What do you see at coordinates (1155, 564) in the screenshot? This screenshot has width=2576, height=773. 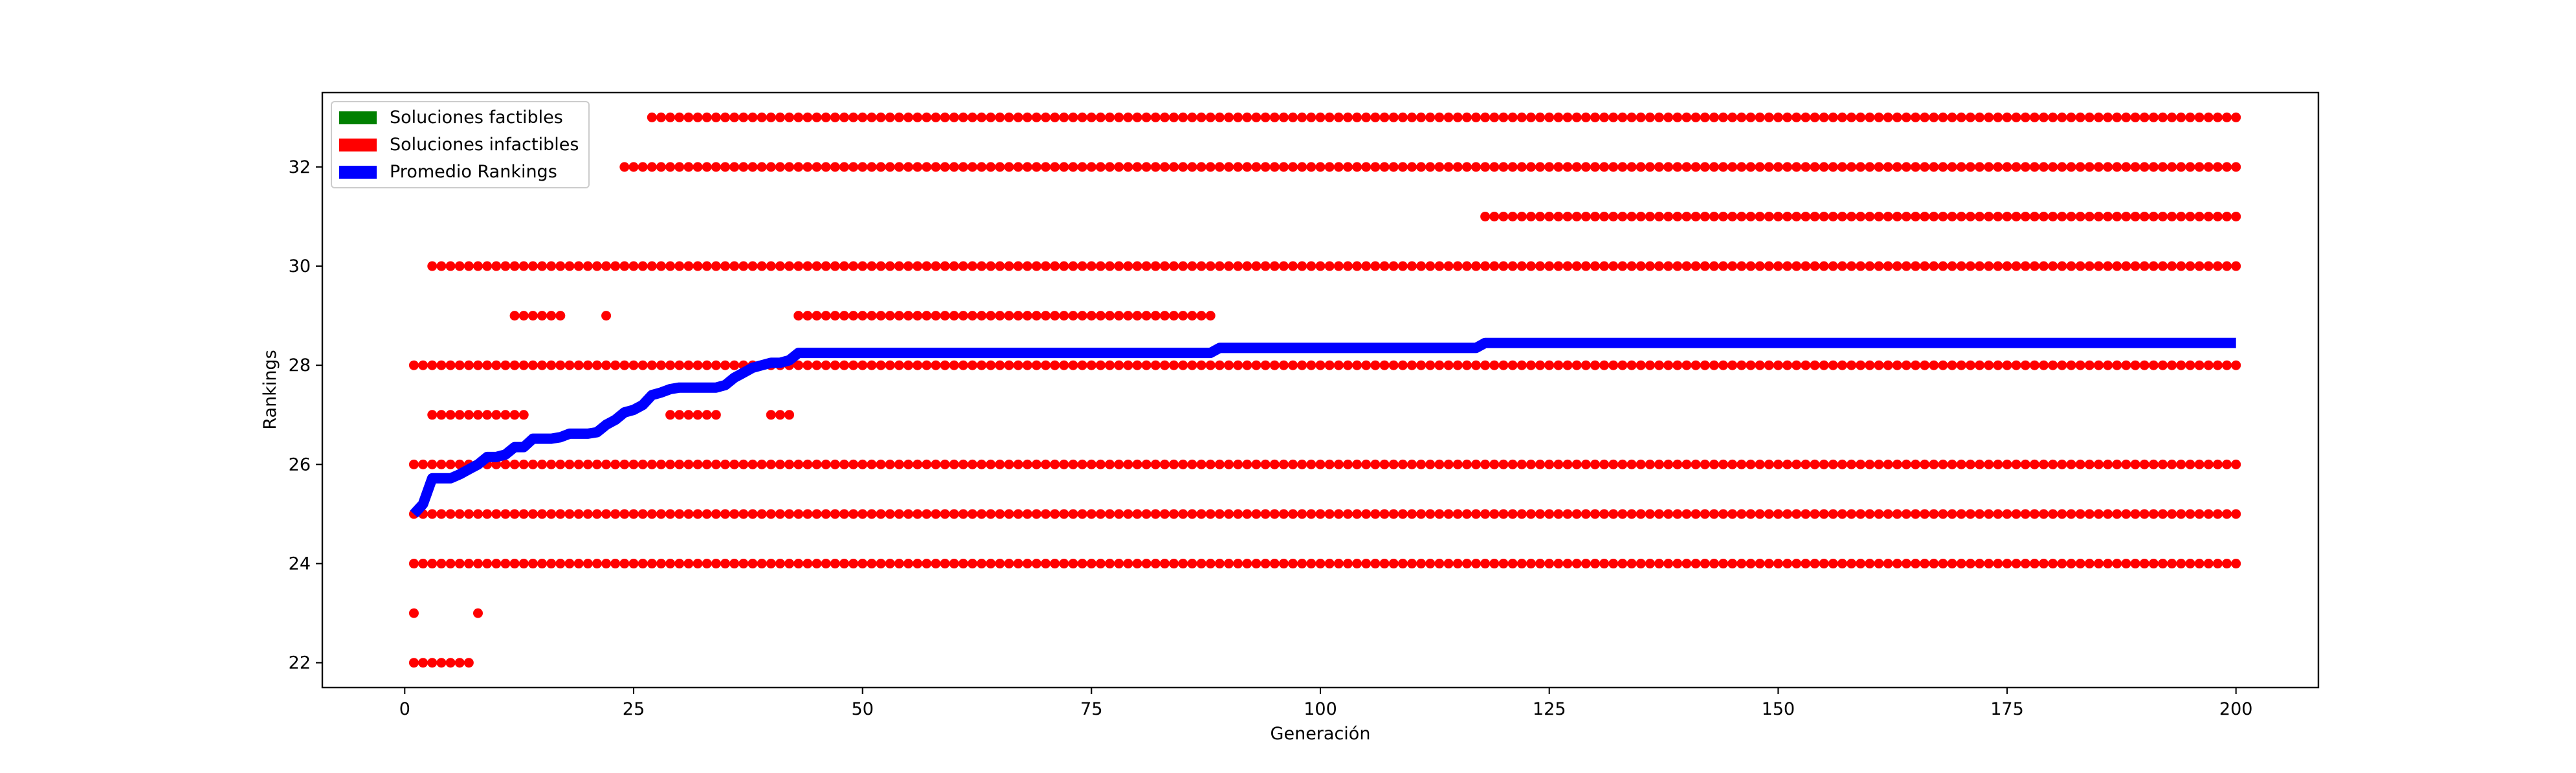 I see `point-infactible-y24-x82` at bounding box center [1155, 564].